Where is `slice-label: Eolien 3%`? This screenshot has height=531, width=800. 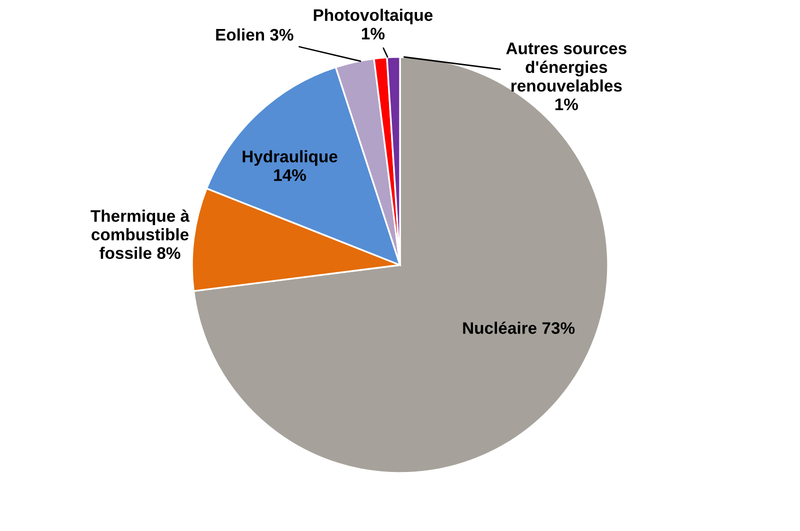 slice-label: Eolien 3% is located at coordinates (255, 34).